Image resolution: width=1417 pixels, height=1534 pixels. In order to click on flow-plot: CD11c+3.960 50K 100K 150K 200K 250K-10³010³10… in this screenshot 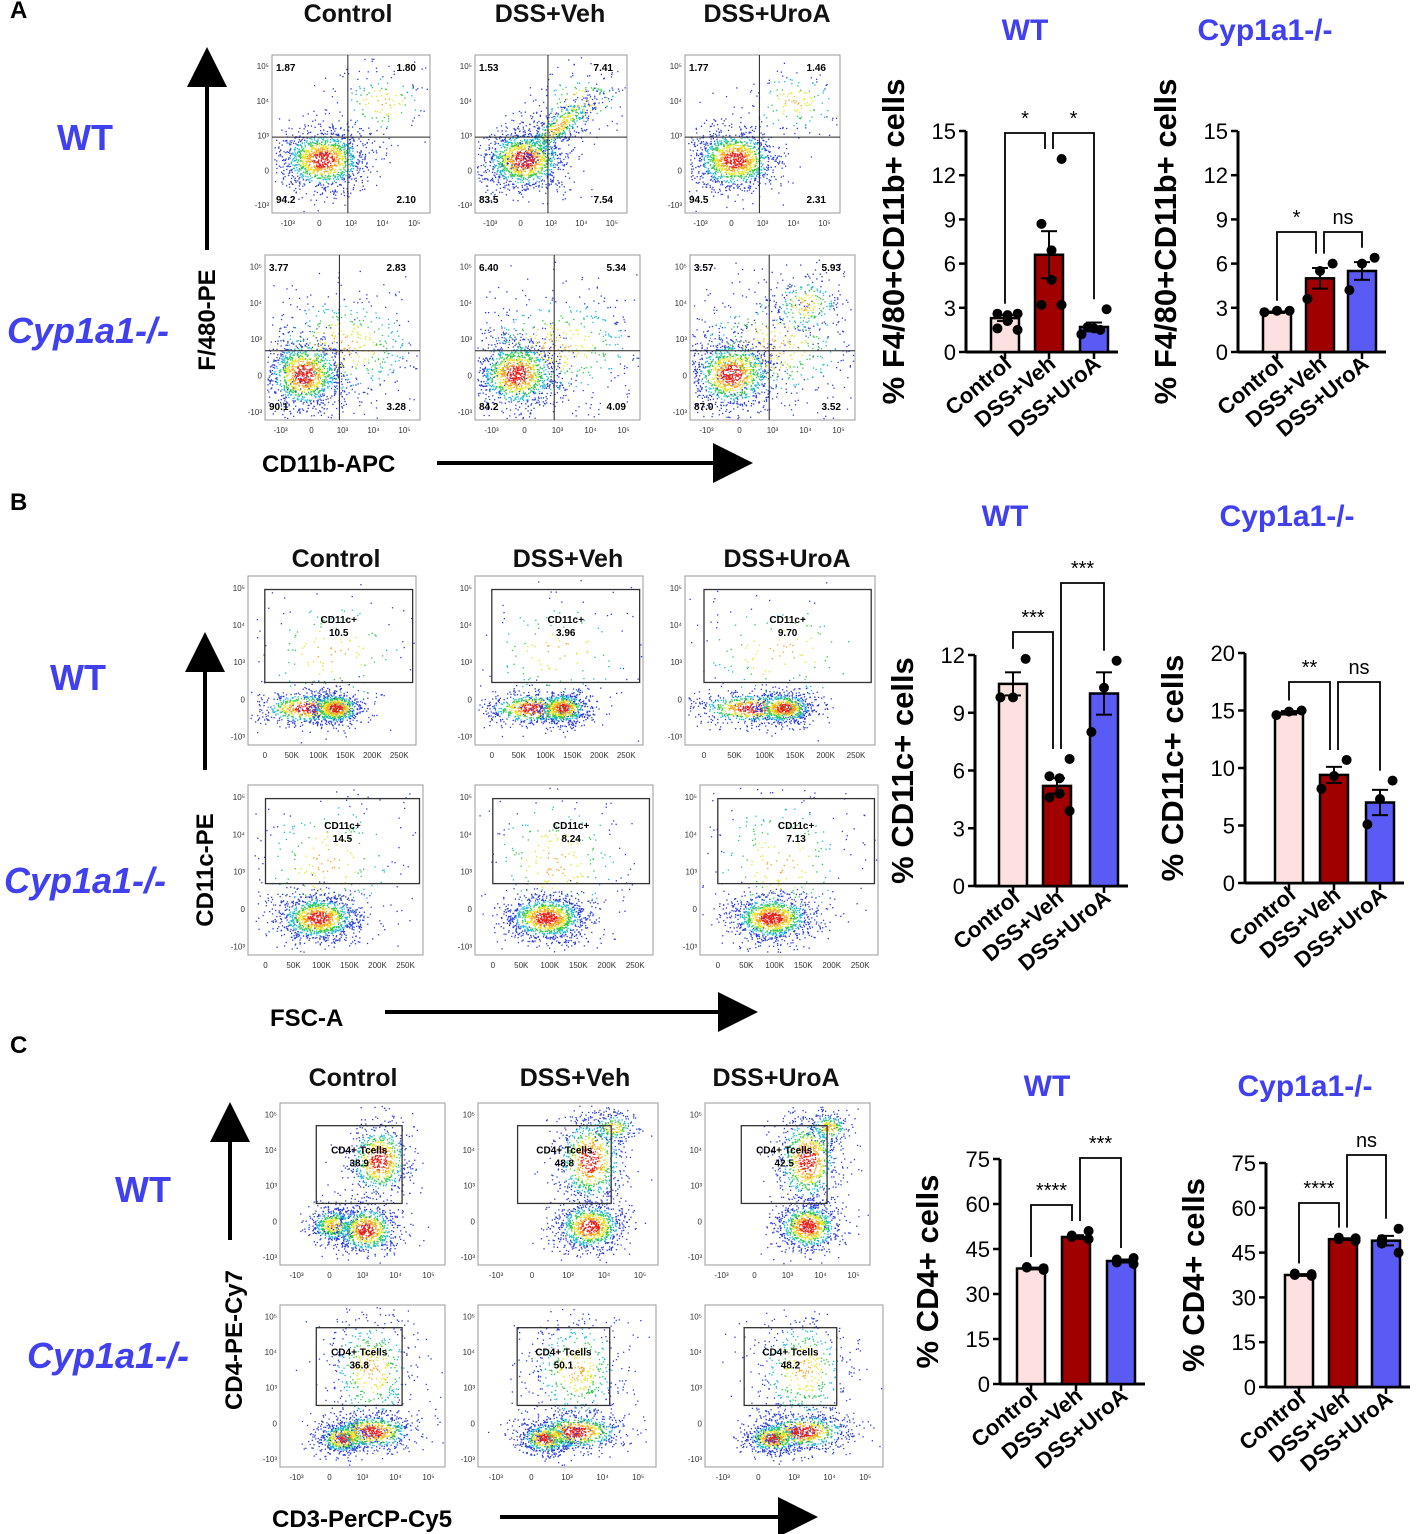, I will do `click(550, 668)`.